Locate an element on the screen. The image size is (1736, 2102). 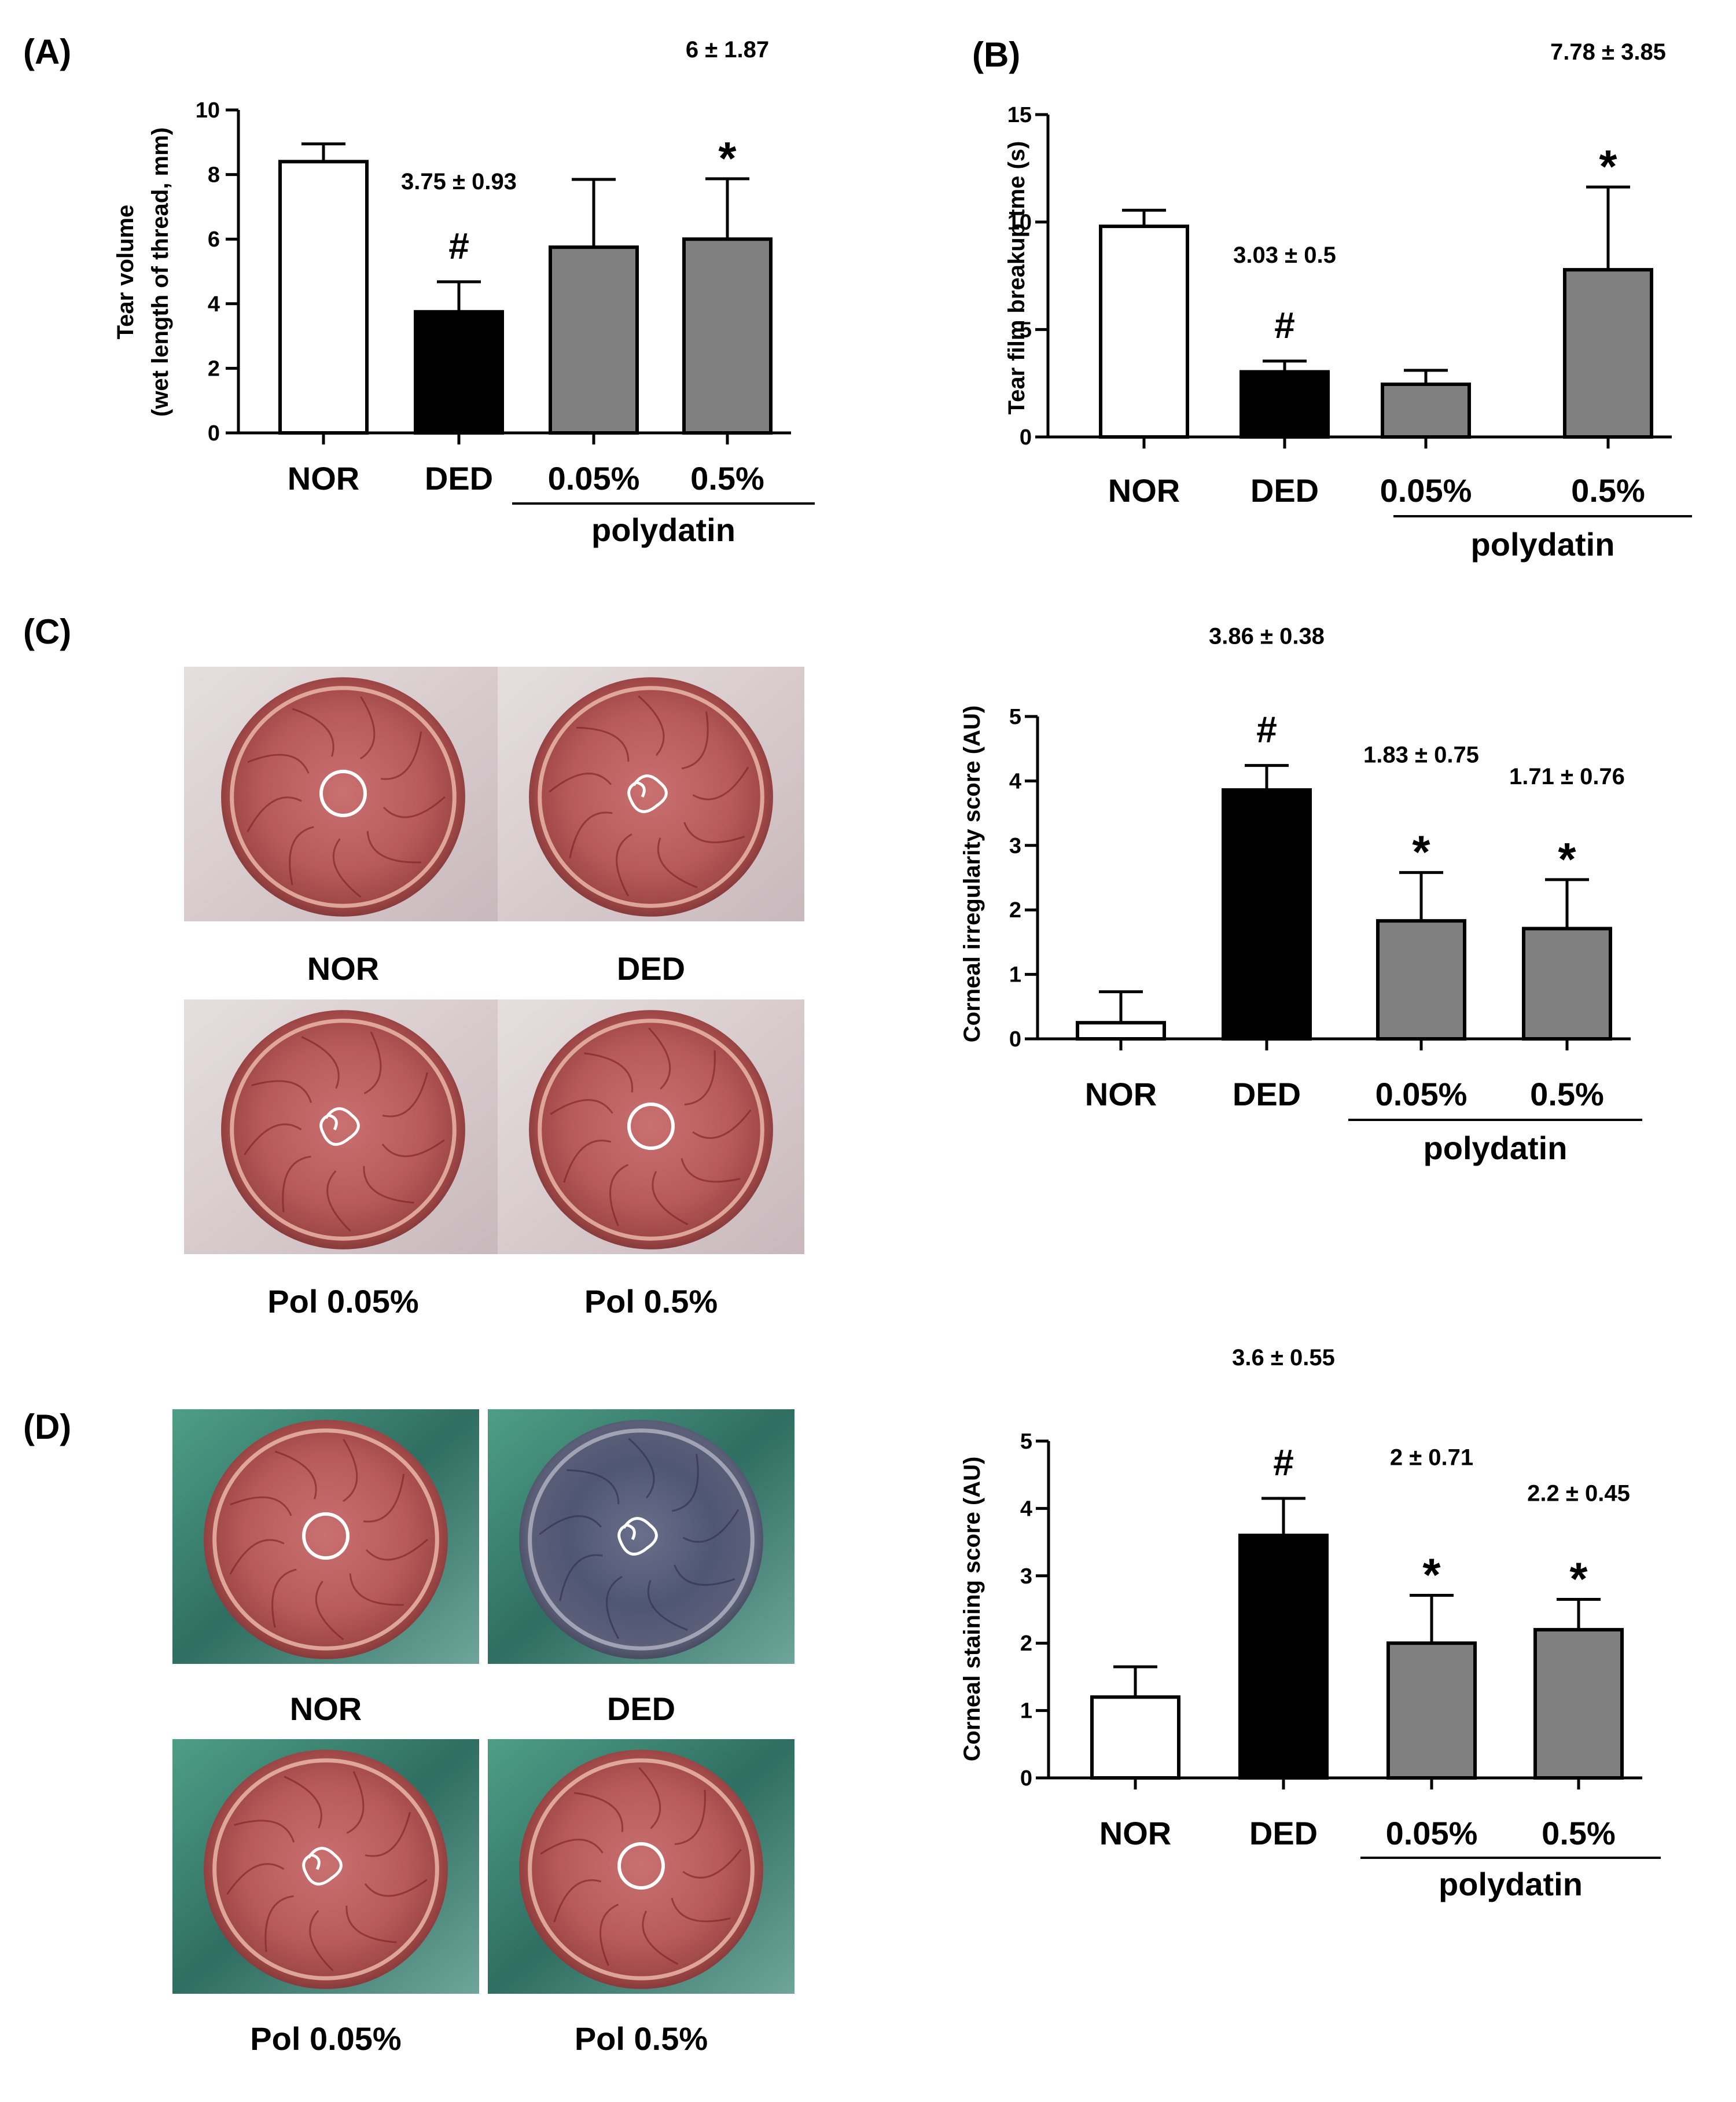
y-axis-label: Tear volume is located at coordinates (125, 272).